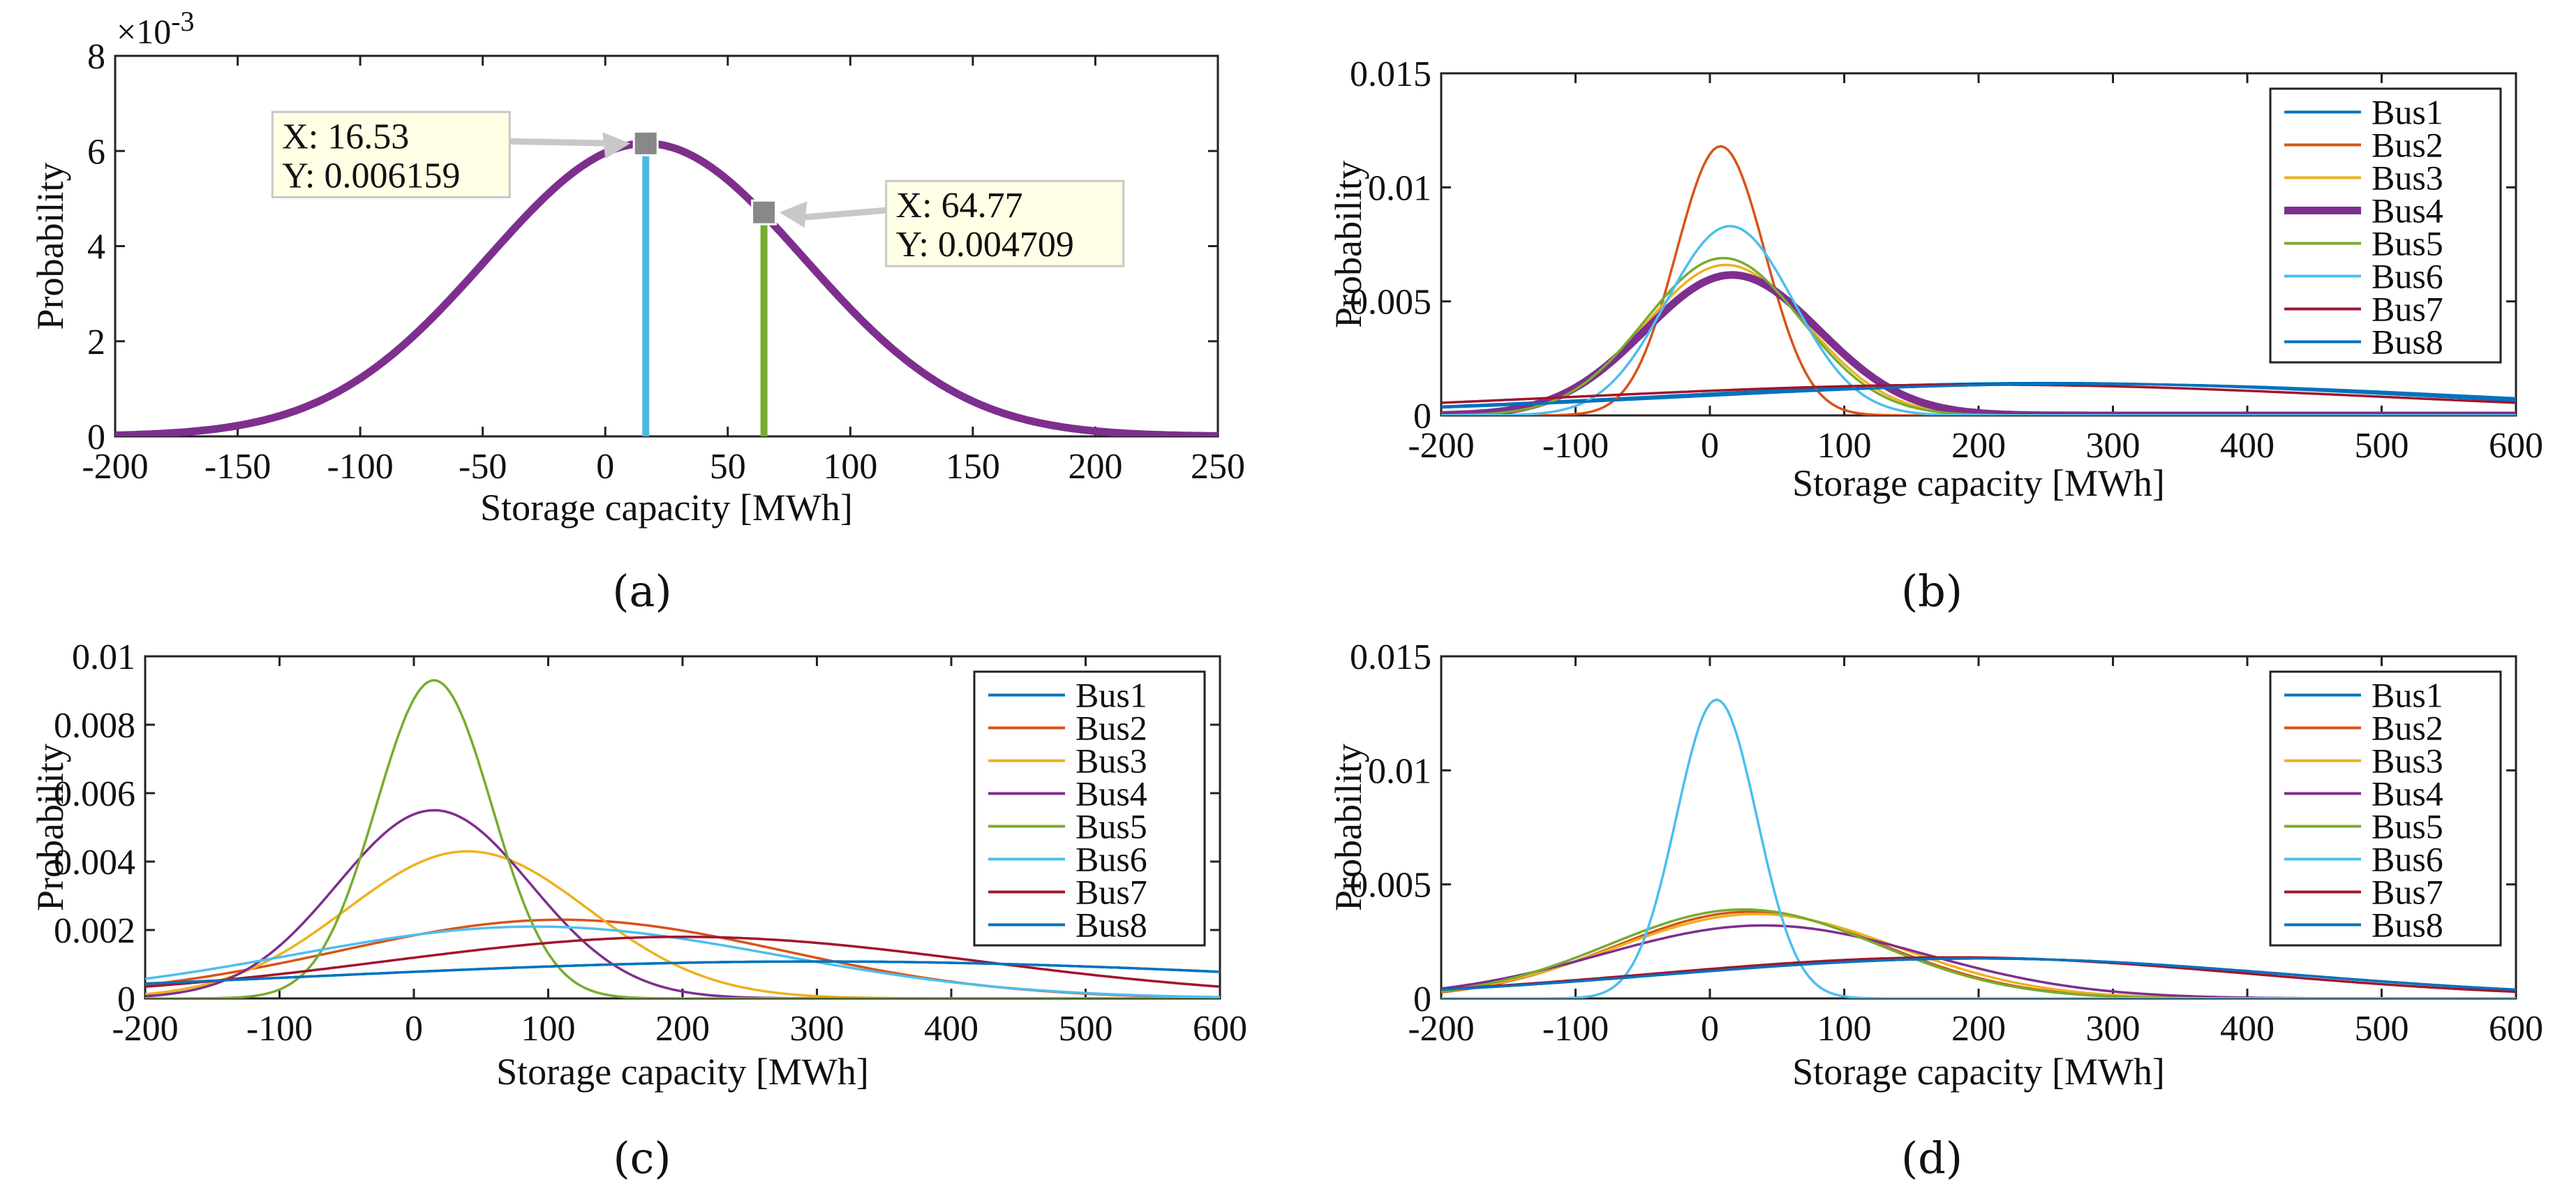  Describe the element at coordinates (960, 206) in the screenshot. I see `datatip-x-text: X: 64.77` at that location.